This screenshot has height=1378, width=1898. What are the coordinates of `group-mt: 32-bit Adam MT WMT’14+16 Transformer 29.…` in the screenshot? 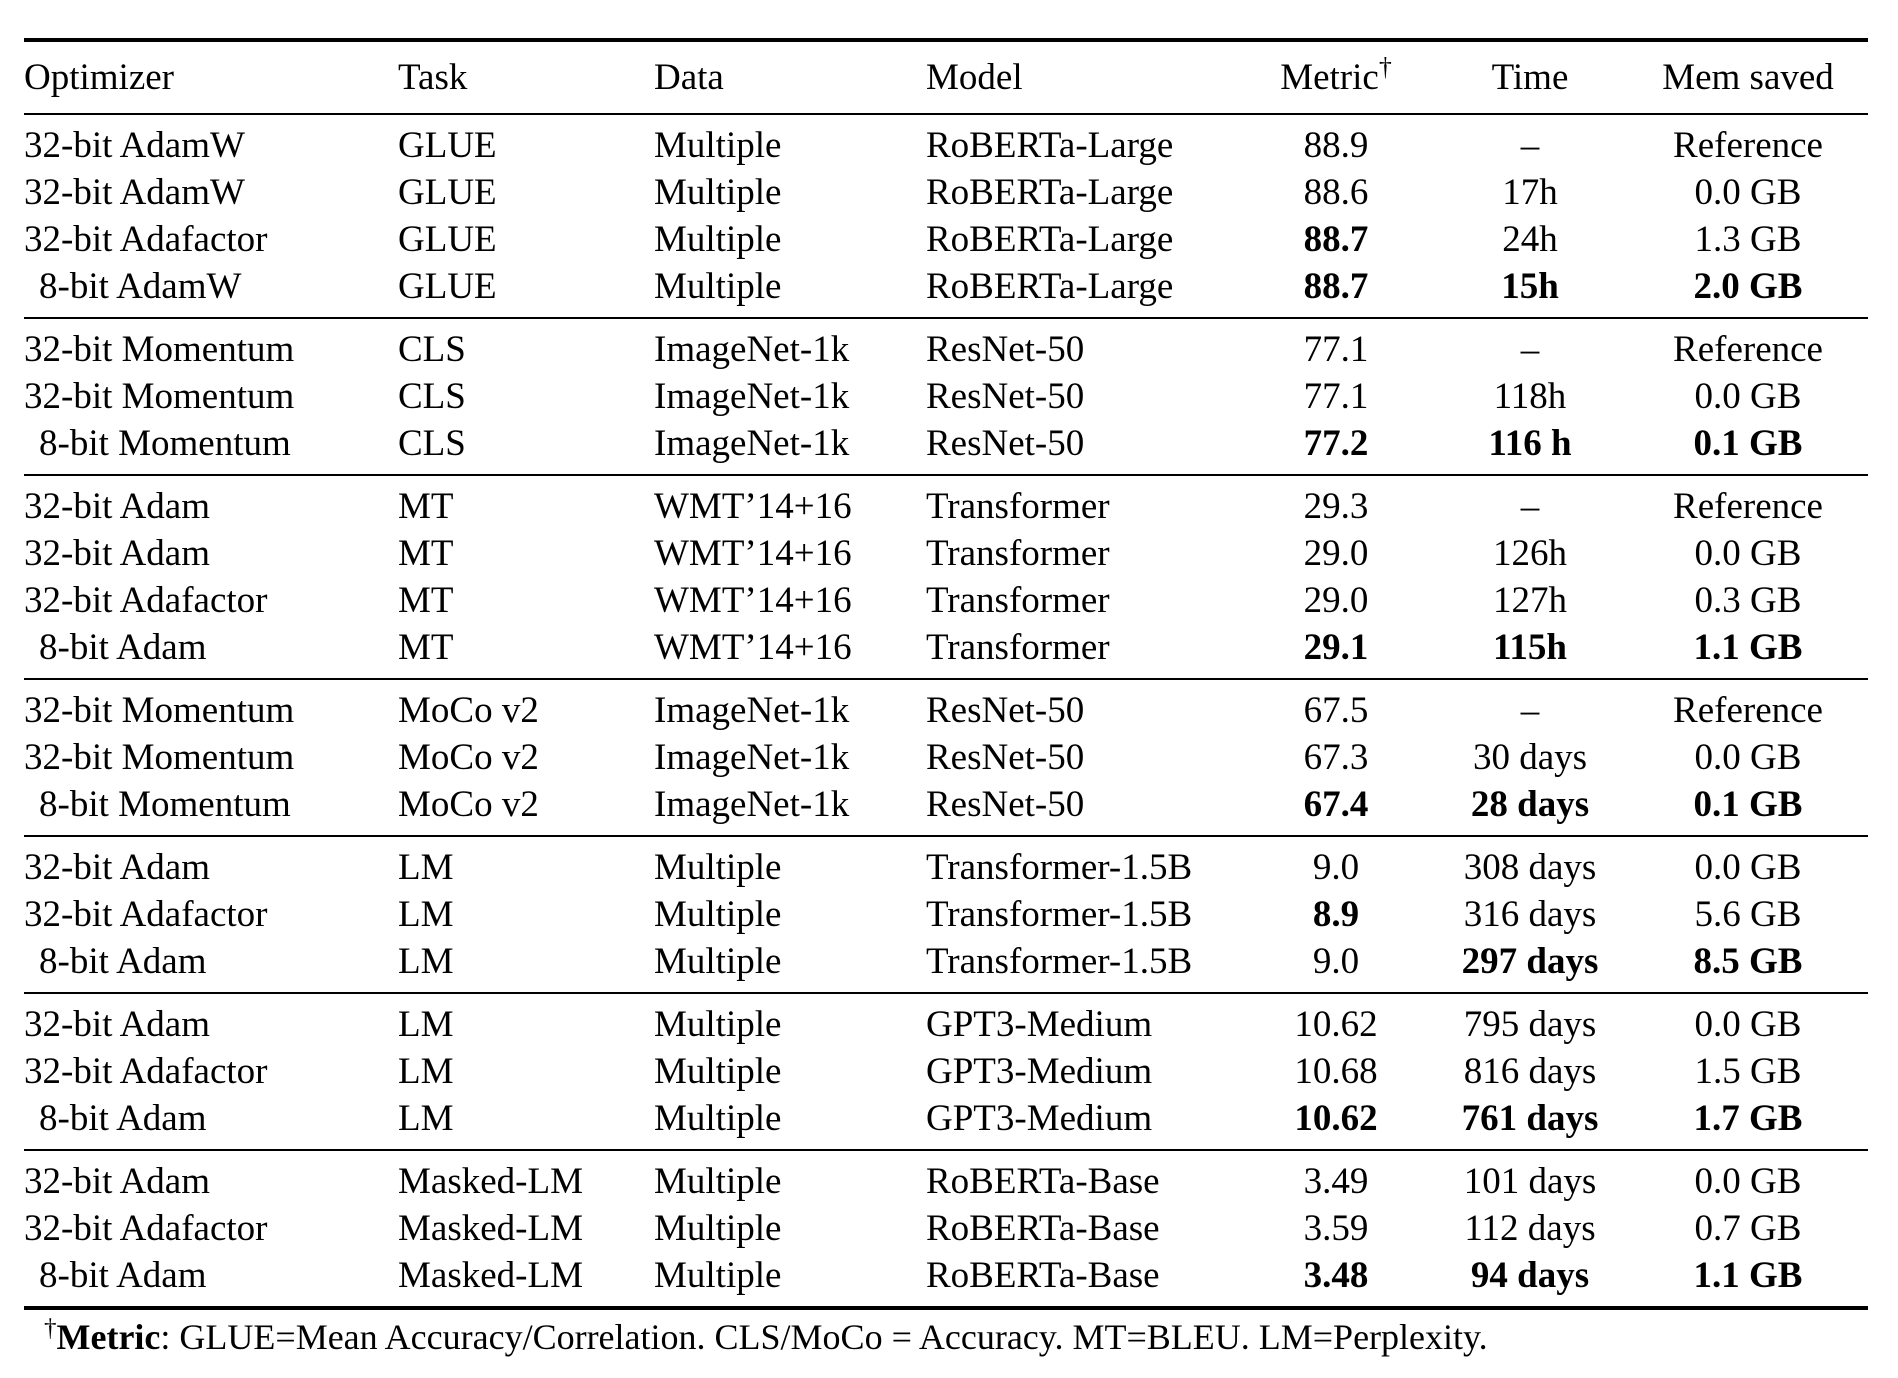 It's located at (946, 577).